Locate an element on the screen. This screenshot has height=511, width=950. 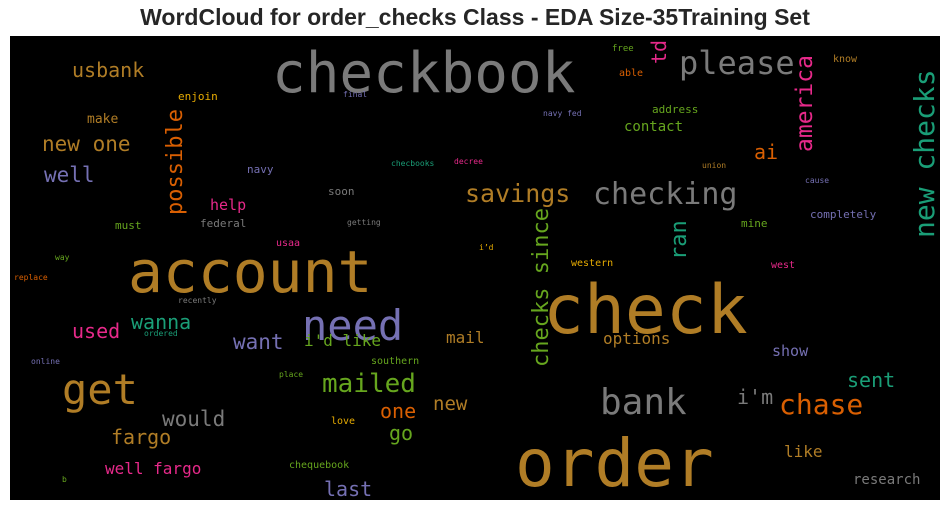
word-mailed: mailed is located at coordinates (369, 384).